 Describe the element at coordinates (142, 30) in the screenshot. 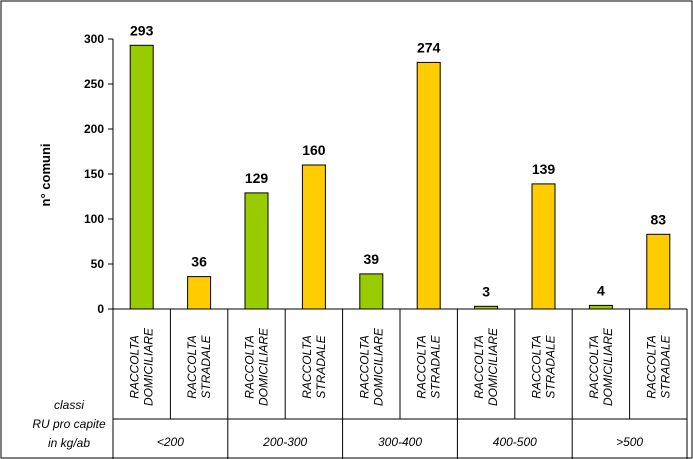

I see `data-label: 293` at that location.